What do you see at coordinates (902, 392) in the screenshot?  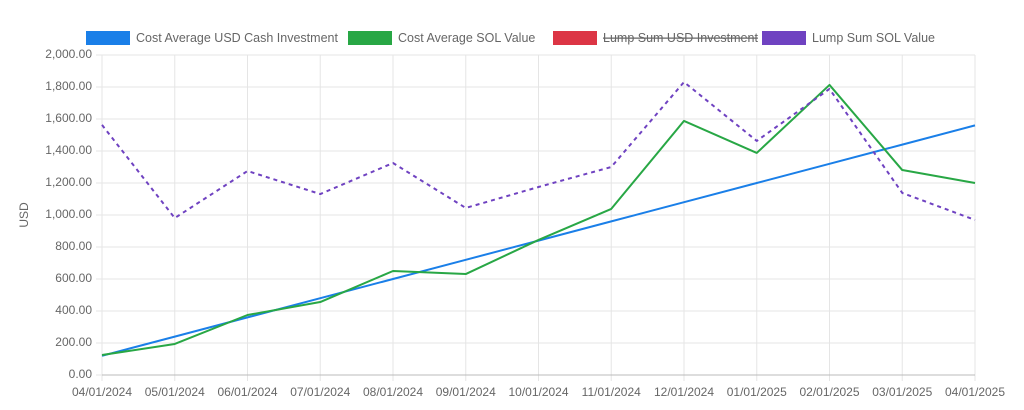 I see `x-tick-label: 03/01/2025` at bounding box center [902, 392].